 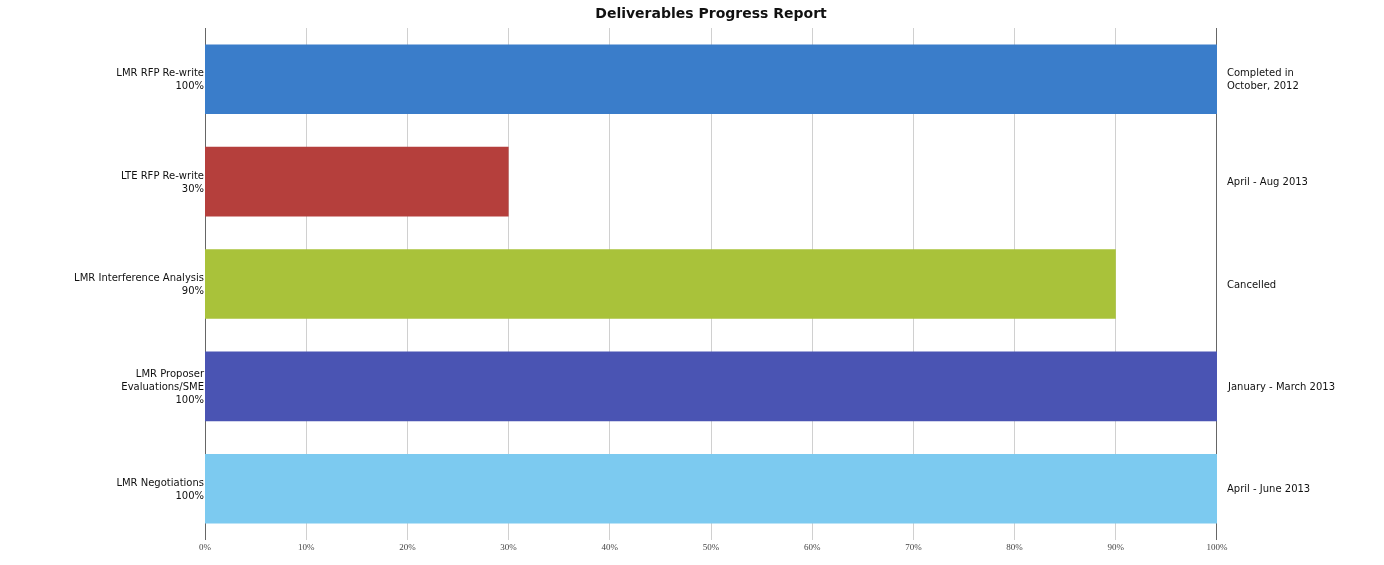 I want to click on x-tick-label: 100%, so click(x=1217, y=547).